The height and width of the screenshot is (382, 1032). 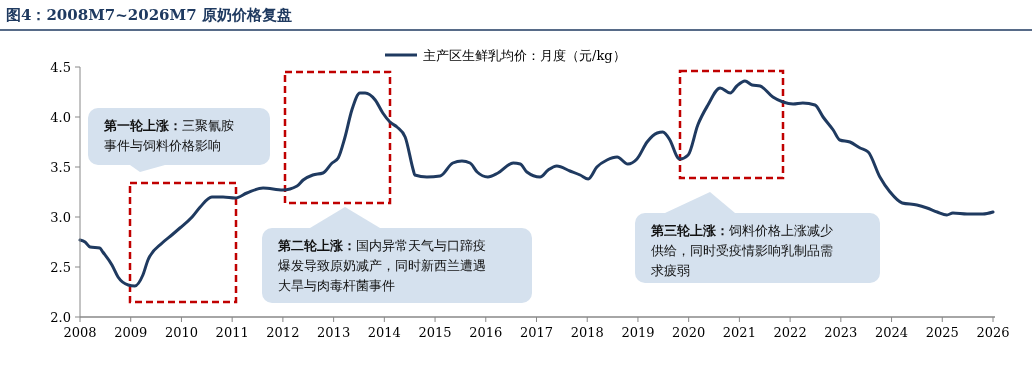 I want to click on x-tick-label: 2021, so click(x=739, y=332).